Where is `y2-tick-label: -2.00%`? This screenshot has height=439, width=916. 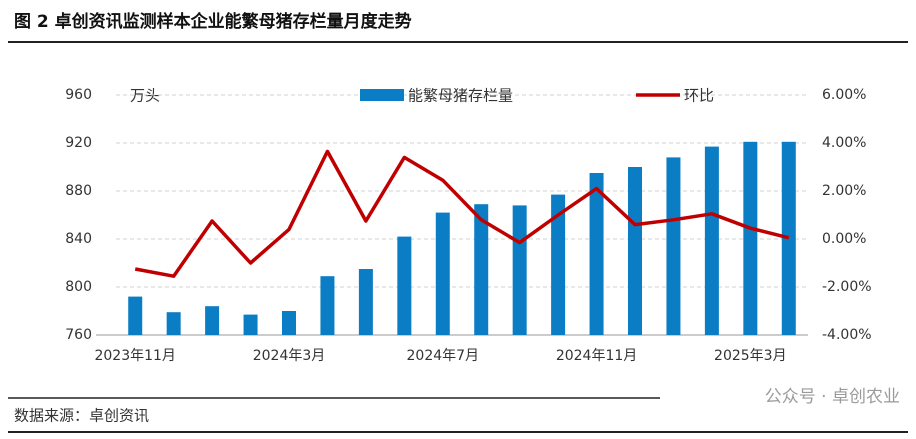 y2-tick-label: -2.00% is located at coordinates (847, 287).